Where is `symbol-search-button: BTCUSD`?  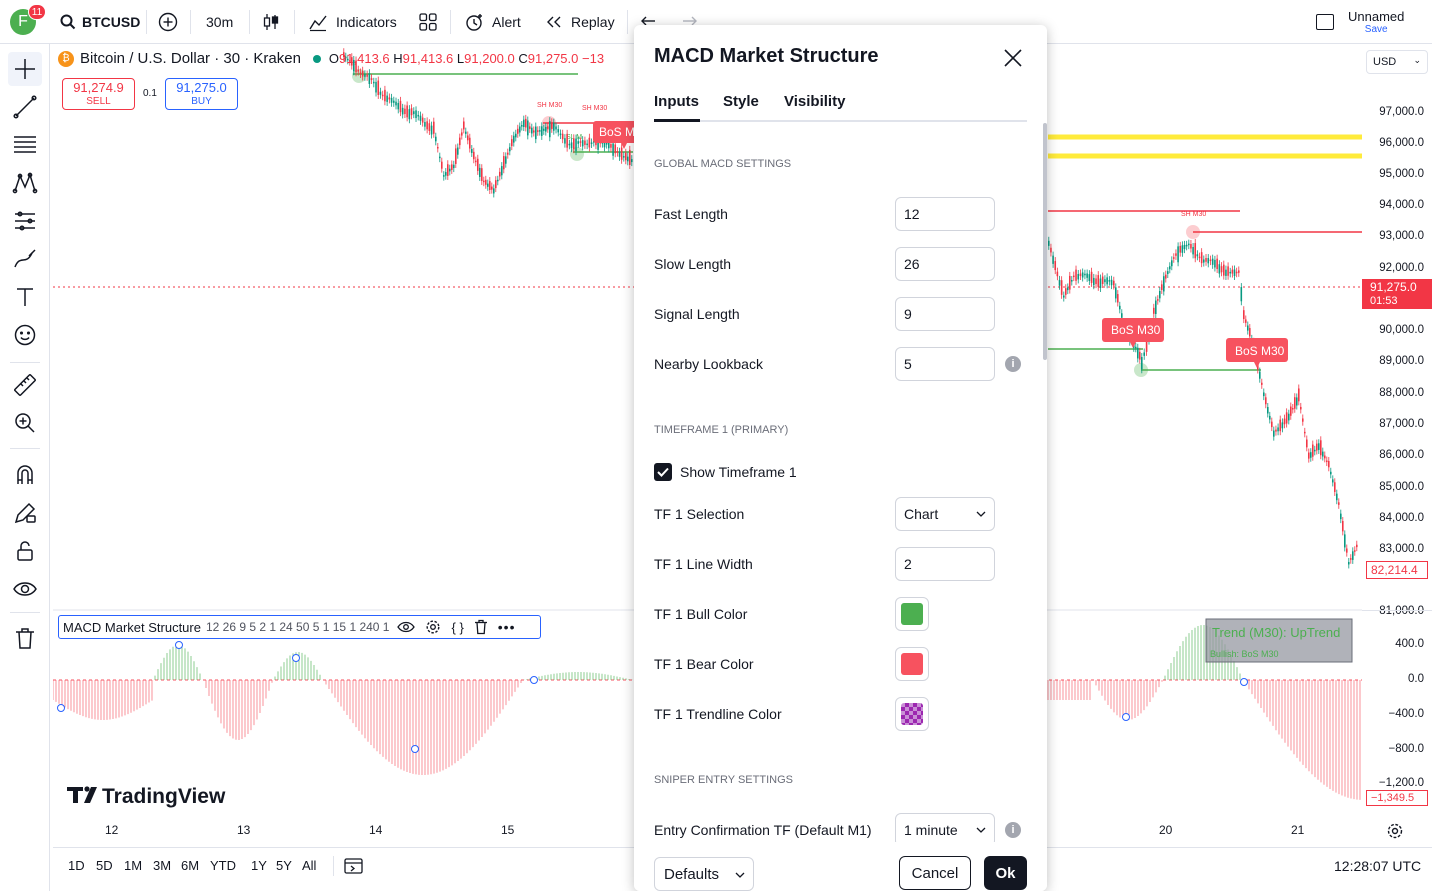 symbol-search-button: BTCUSD is located at coordinates (100, 22).